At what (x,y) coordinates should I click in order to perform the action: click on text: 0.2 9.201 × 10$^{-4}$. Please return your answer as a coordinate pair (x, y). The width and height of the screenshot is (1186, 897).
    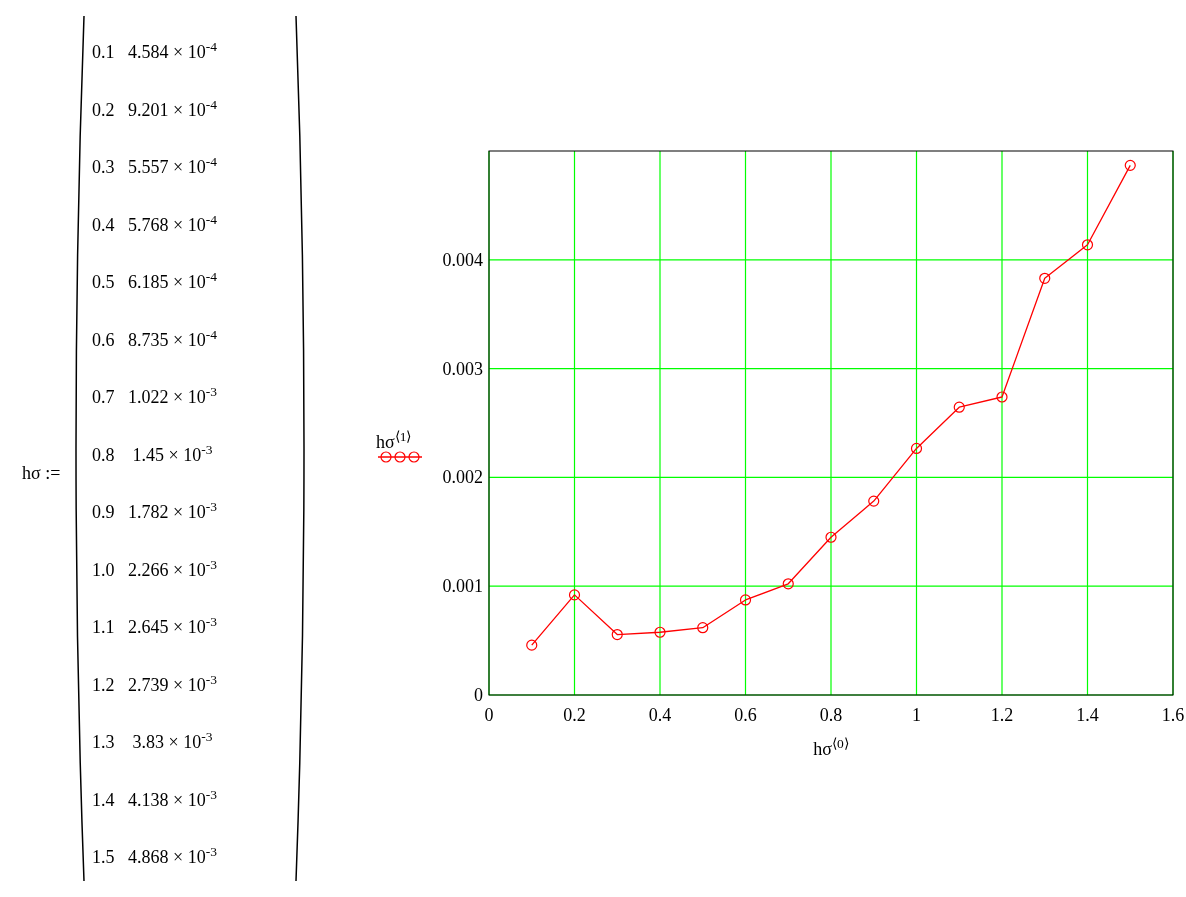
    Looking at the image, I should click on (155, 108).